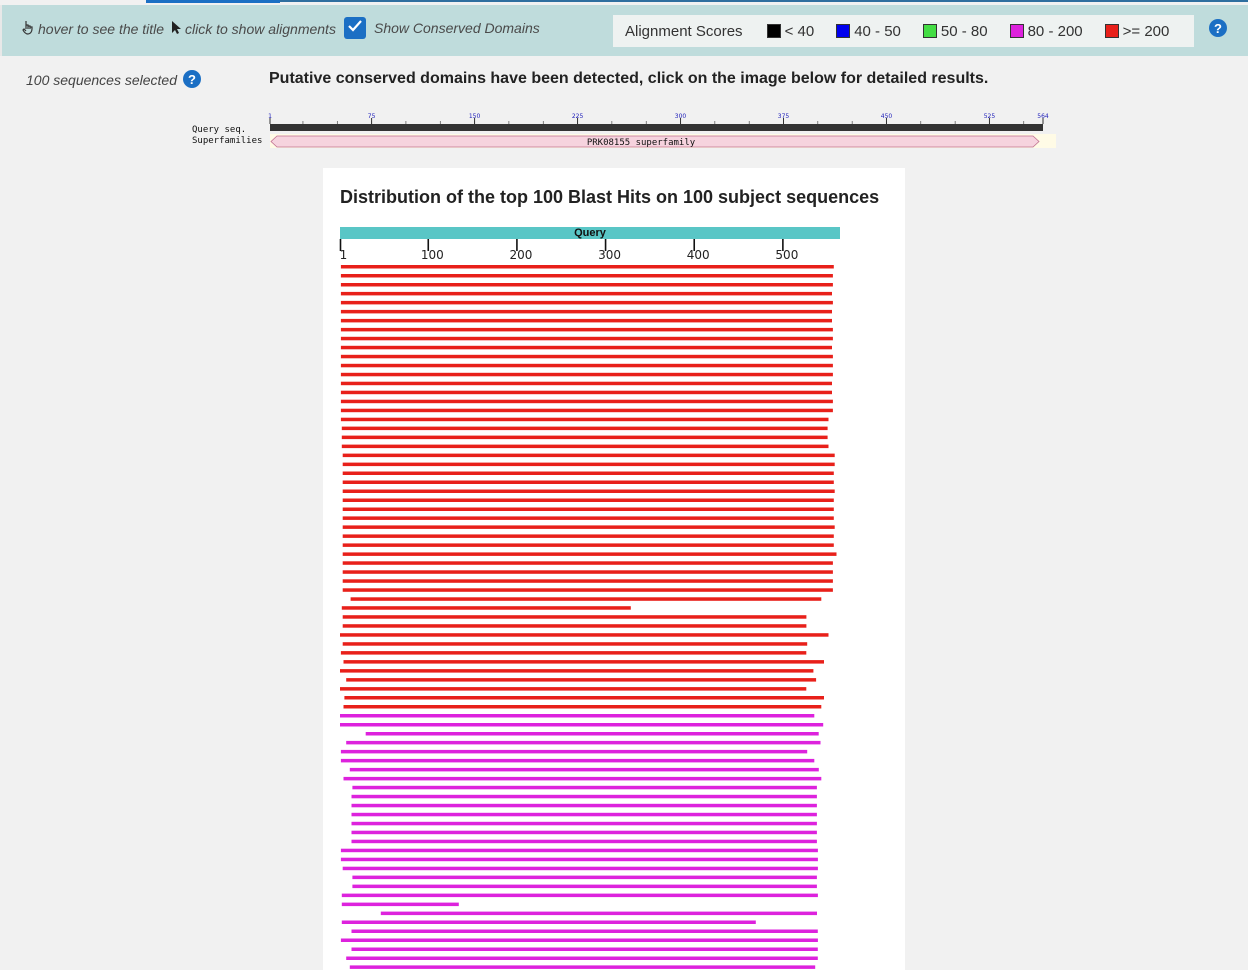 The image size is (1248, 970). What do you see at coordinates (609, 255) in the screenshot?
I see `axis-tick-label: 300` at bounding box center [609, 255].